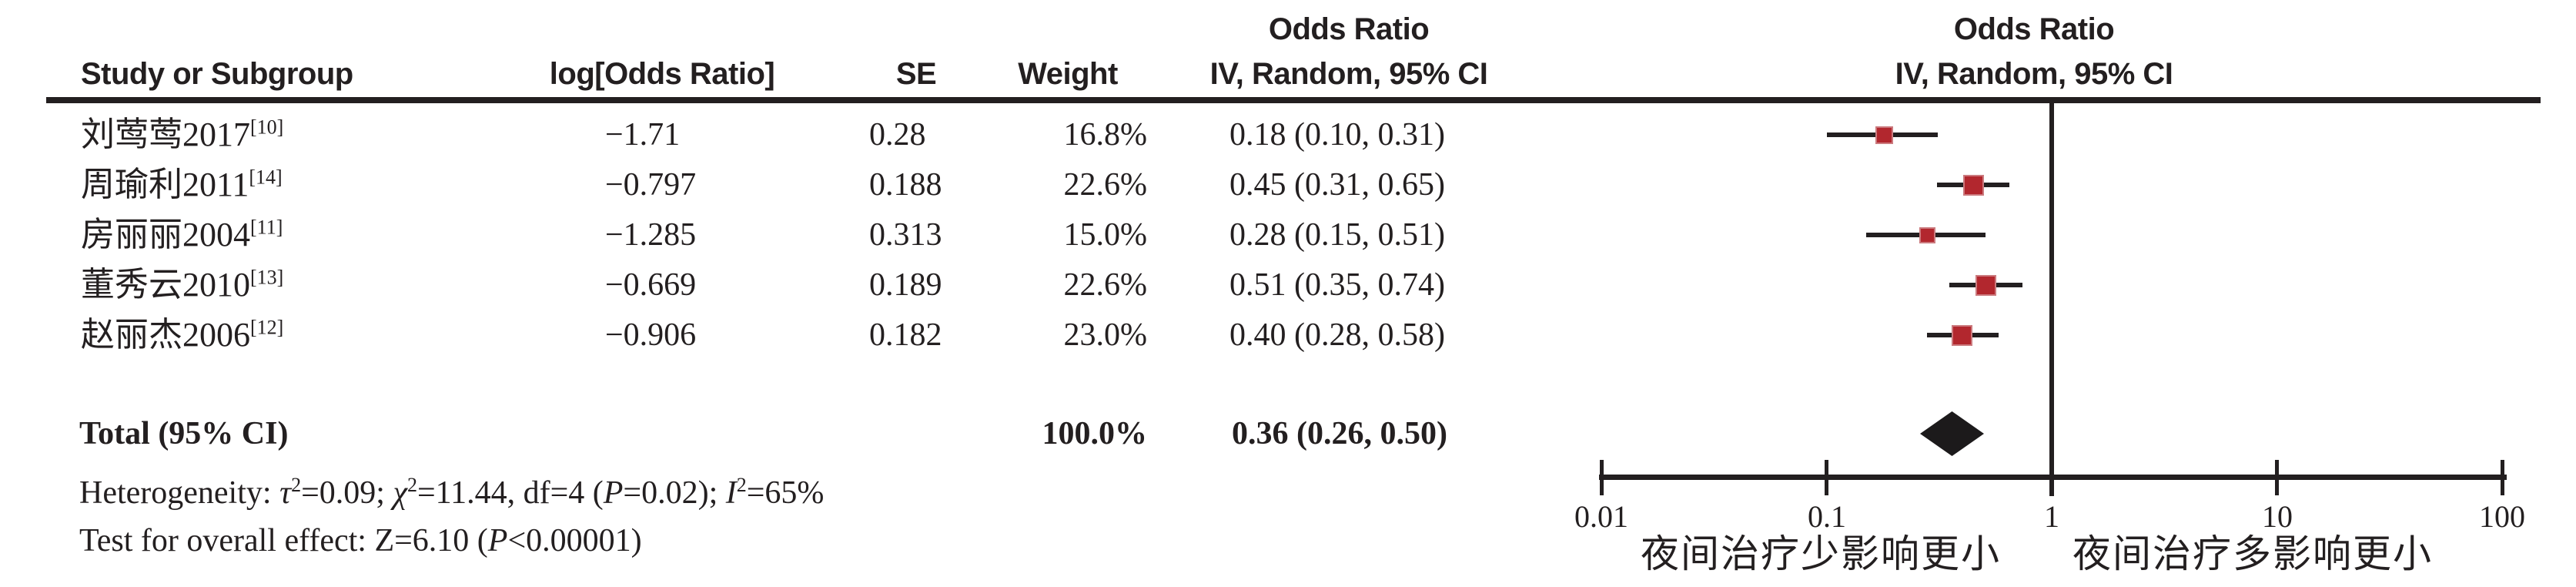 The height and width of the screenshot is (587, 2576). Describe the element at coordinates (786, 493) in the screenshot. I see `stat-text: =65%` at that location.